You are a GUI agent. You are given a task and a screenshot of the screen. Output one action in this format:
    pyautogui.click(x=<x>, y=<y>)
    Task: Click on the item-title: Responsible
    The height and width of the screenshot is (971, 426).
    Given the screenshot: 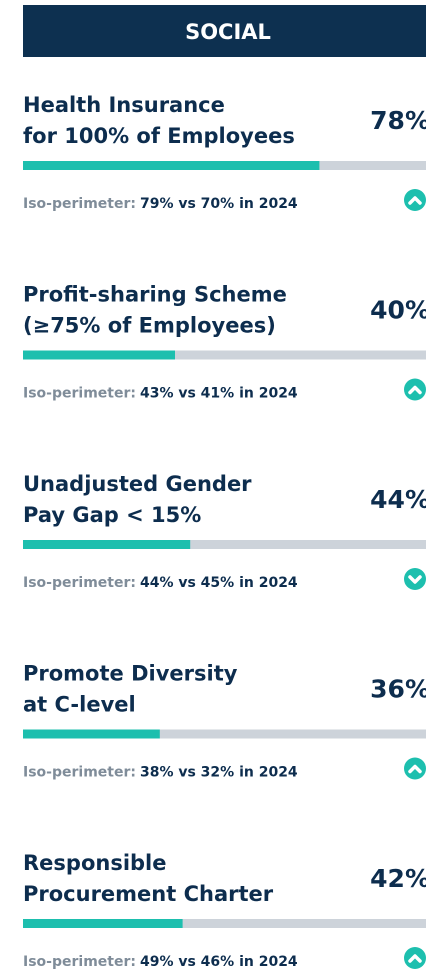 What is the action you would take?
    pyautogui.click(x=95, y=863)
    